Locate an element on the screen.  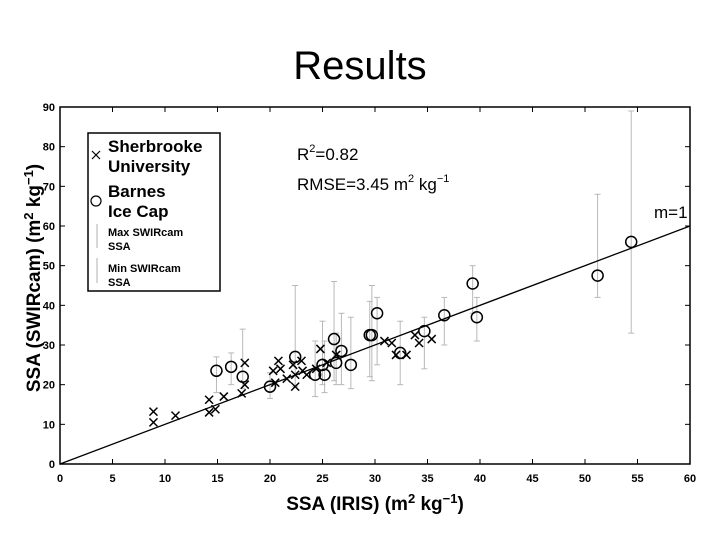
x-tick-label: 50 is located at coordinates (585, 479).